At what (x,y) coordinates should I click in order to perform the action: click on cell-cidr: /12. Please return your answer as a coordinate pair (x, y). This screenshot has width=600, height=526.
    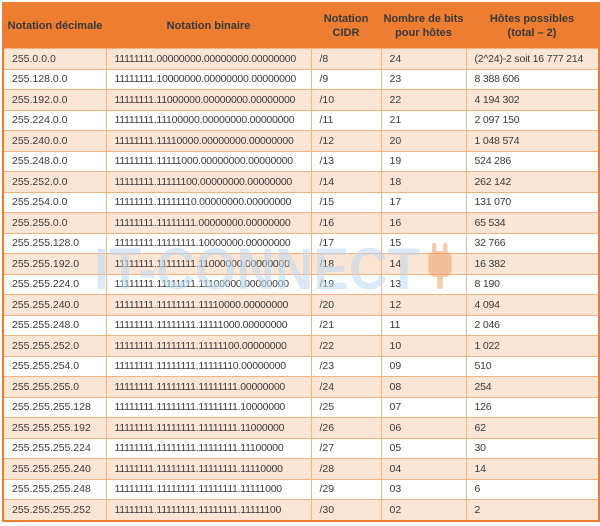
    Looking at the image, I should click on (346, 141).